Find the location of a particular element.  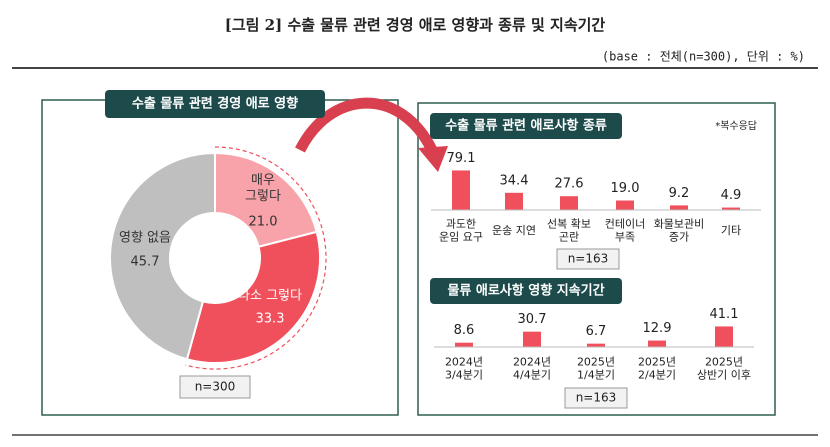

category-label: 2025년 2/4분기 is located at coordinates (657, 368).